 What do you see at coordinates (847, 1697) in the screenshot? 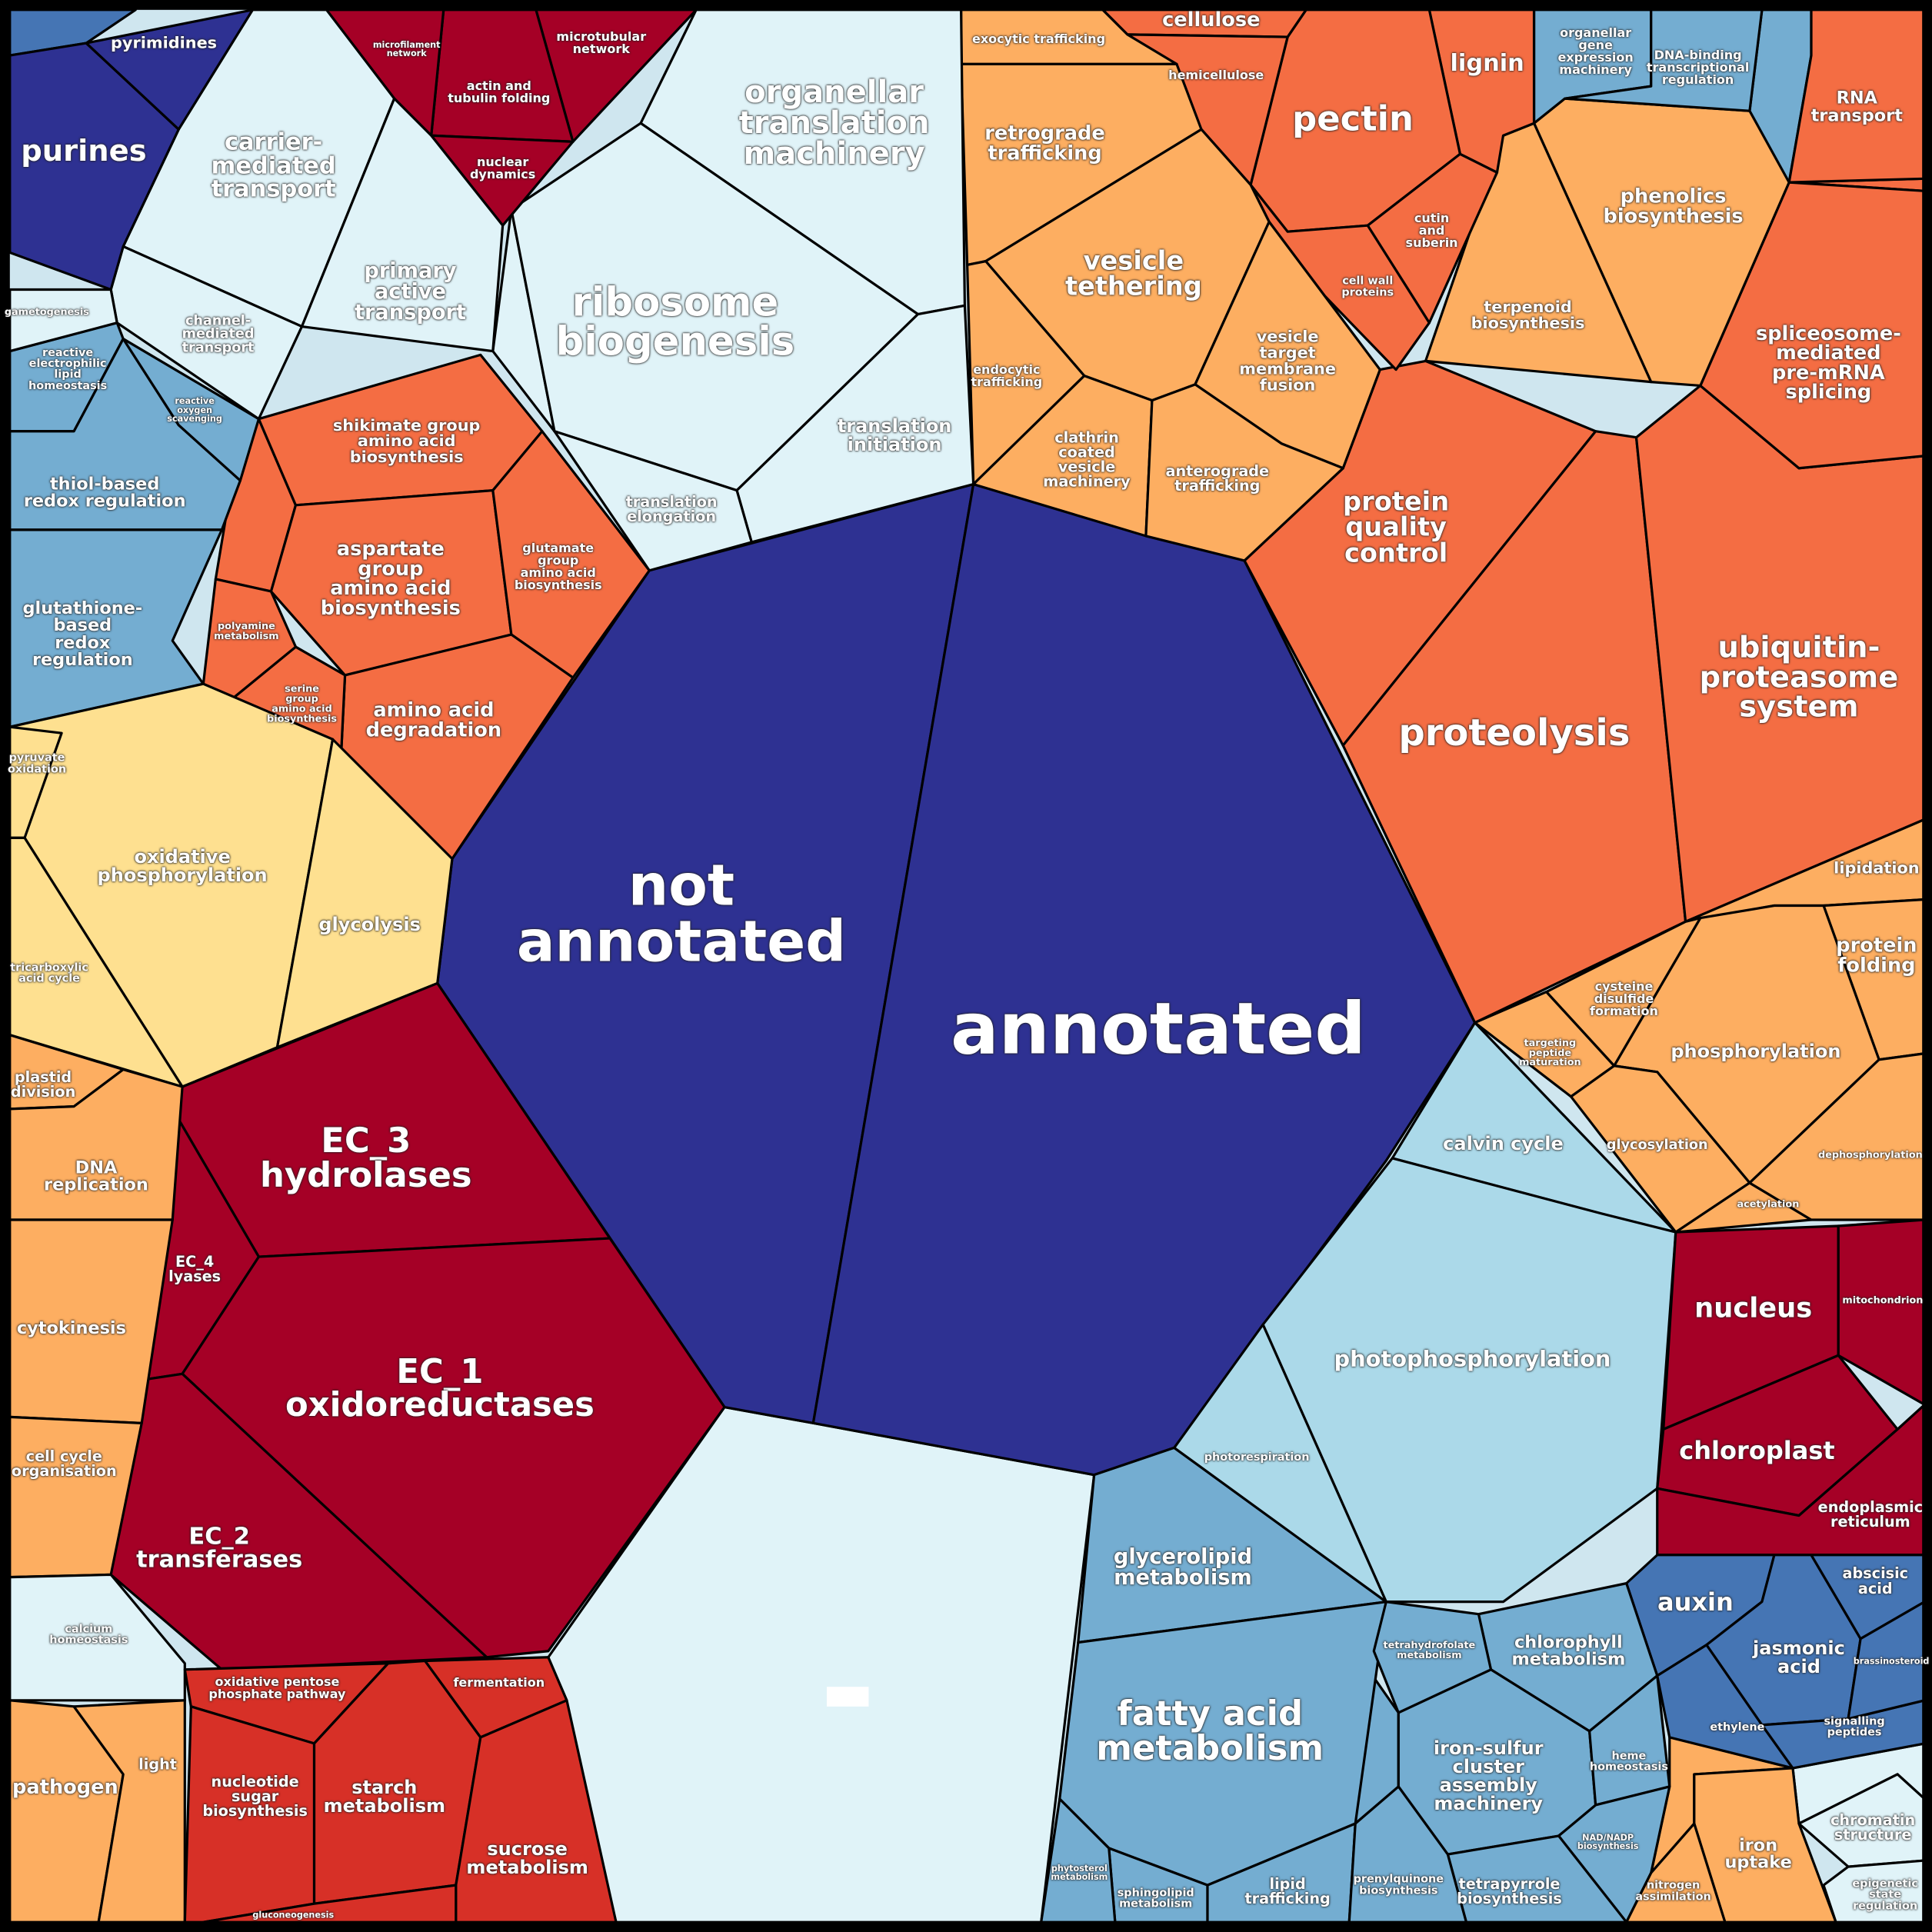
I see `blank-label-box` at bounding box center [847, 1697].